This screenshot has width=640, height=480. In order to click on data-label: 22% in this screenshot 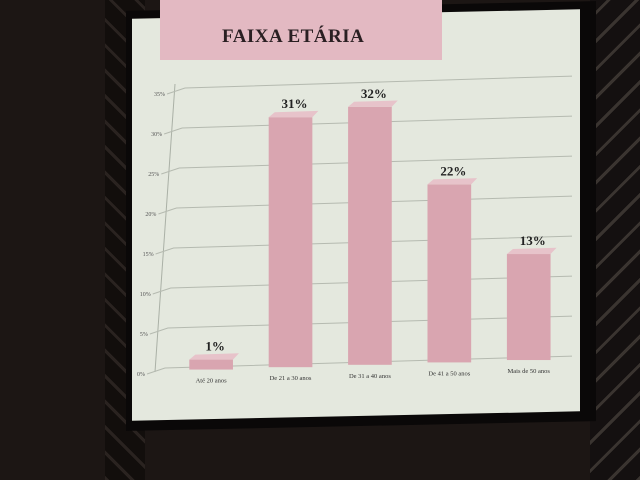, I will do `click(453, 170)`.